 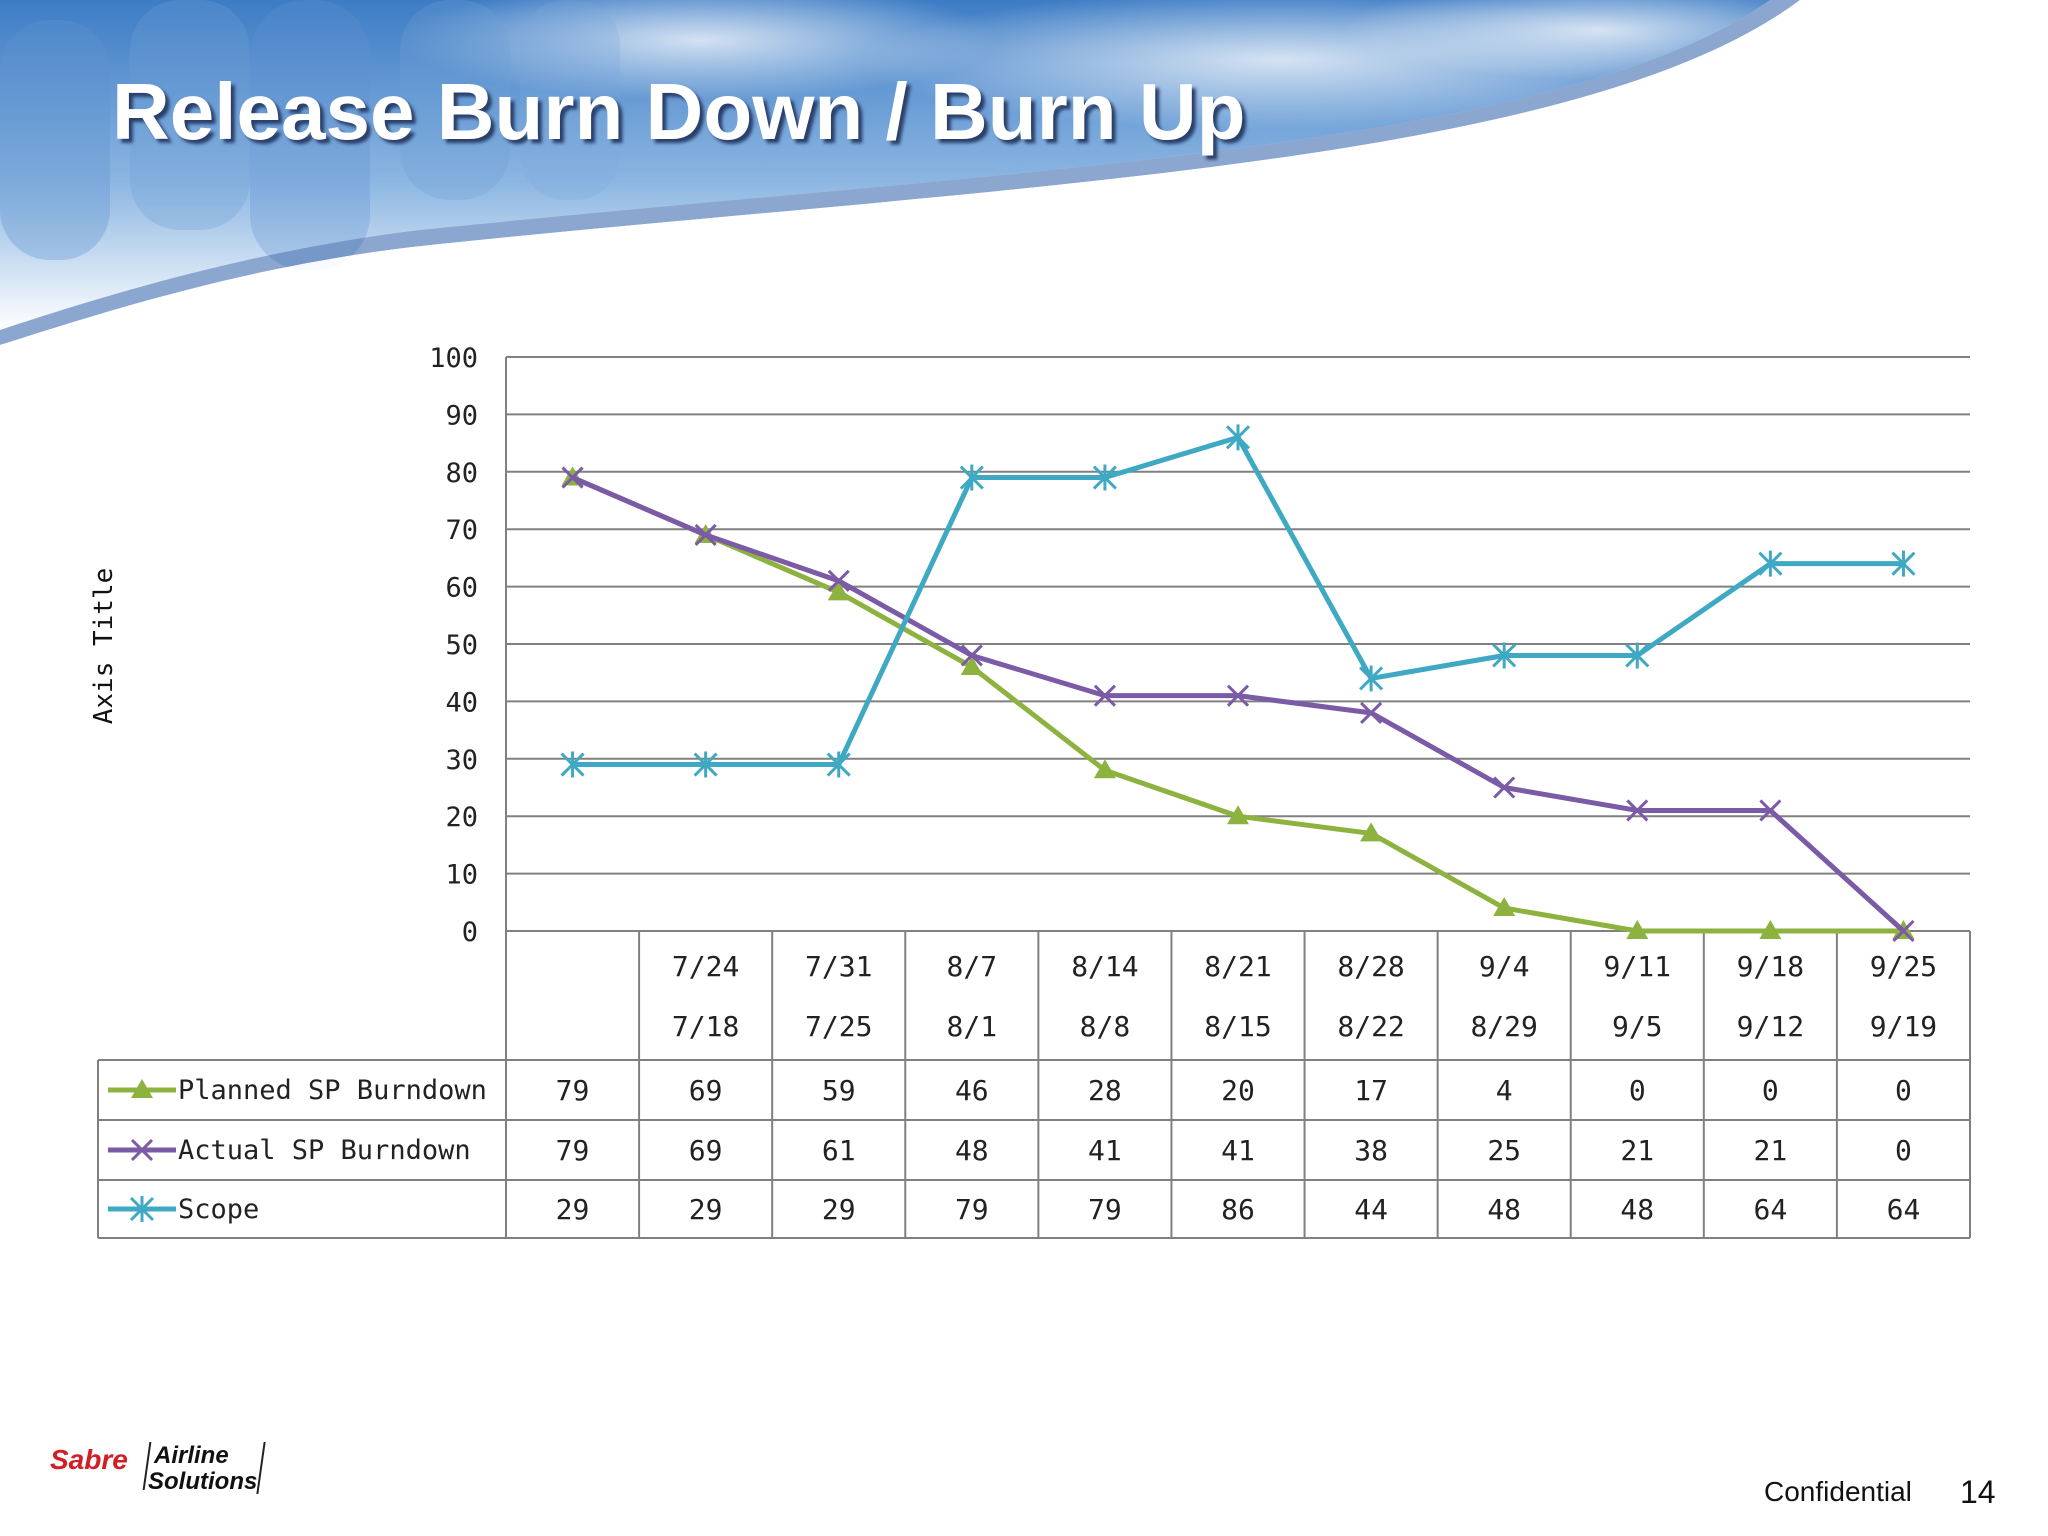 I want to click on x-tick-label: 9/5, so click(x=1637, y=1026).